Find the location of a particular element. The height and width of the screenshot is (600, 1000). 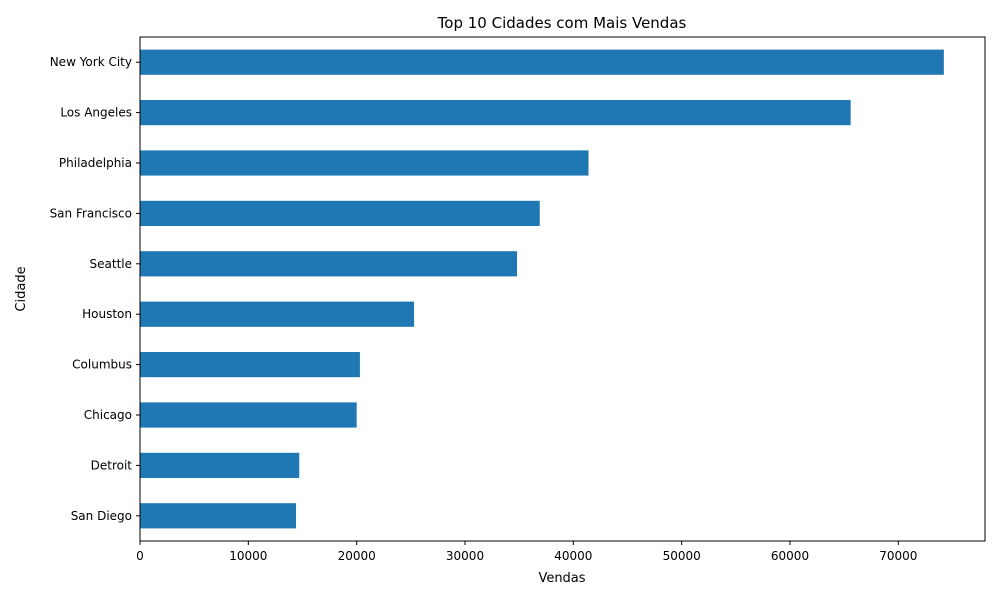

y-tick-label: Detroit is located at coordinates (112, 465).